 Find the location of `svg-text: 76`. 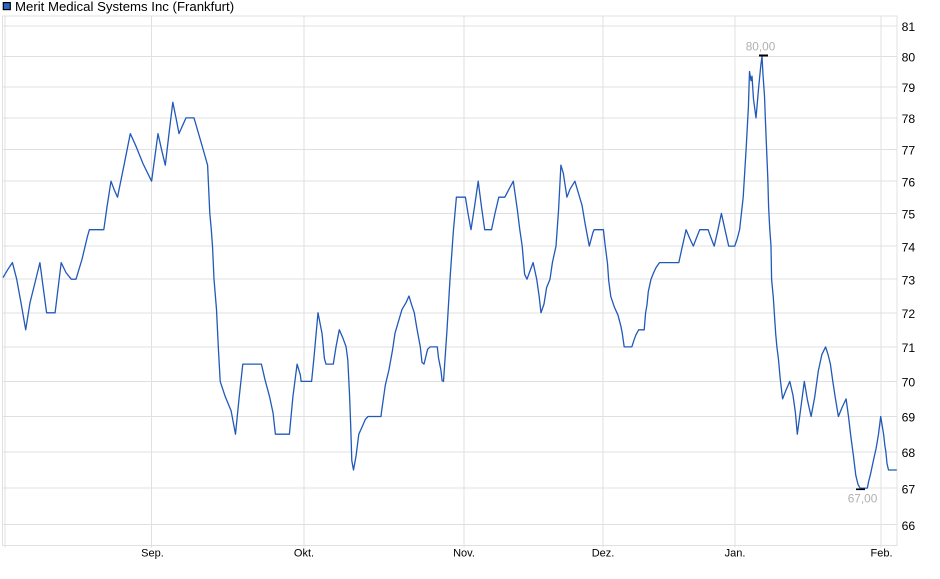

svg-text: 76 is located at coordinates (909, 182).